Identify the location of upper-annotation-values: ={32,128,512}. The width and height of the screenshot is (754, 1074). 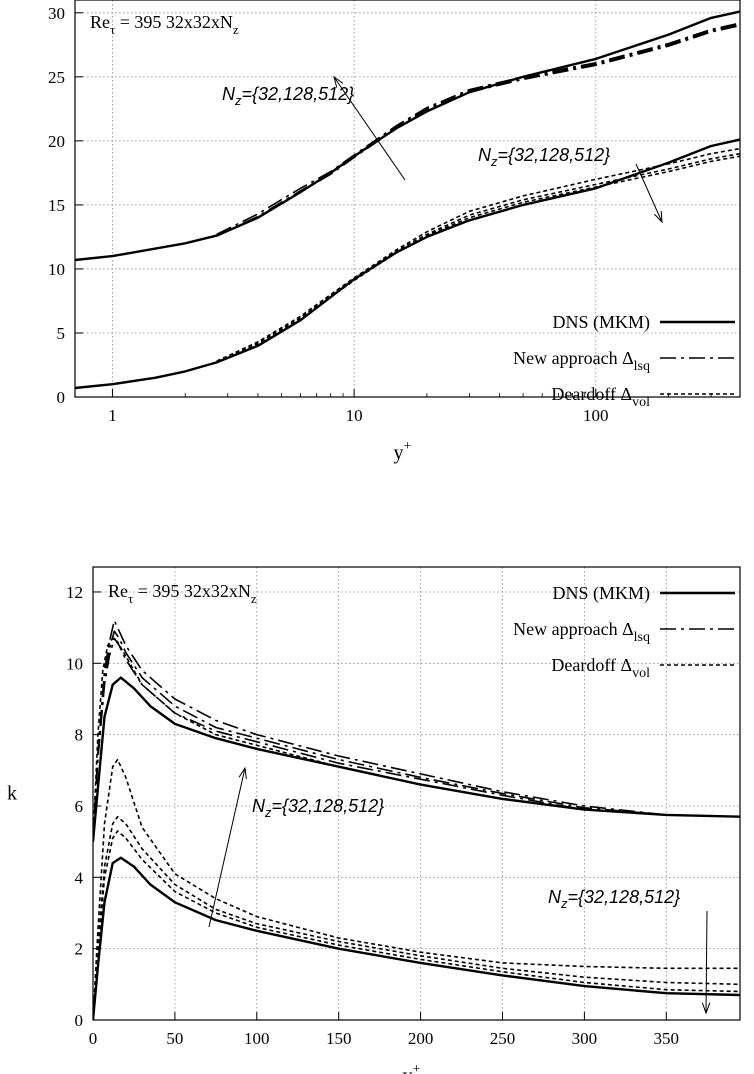
(328, 806).